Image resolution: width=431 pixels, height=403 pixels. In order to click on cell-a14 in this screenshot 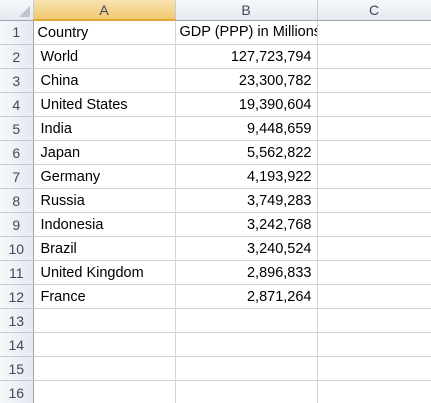, I will do `click(104, 344)`.